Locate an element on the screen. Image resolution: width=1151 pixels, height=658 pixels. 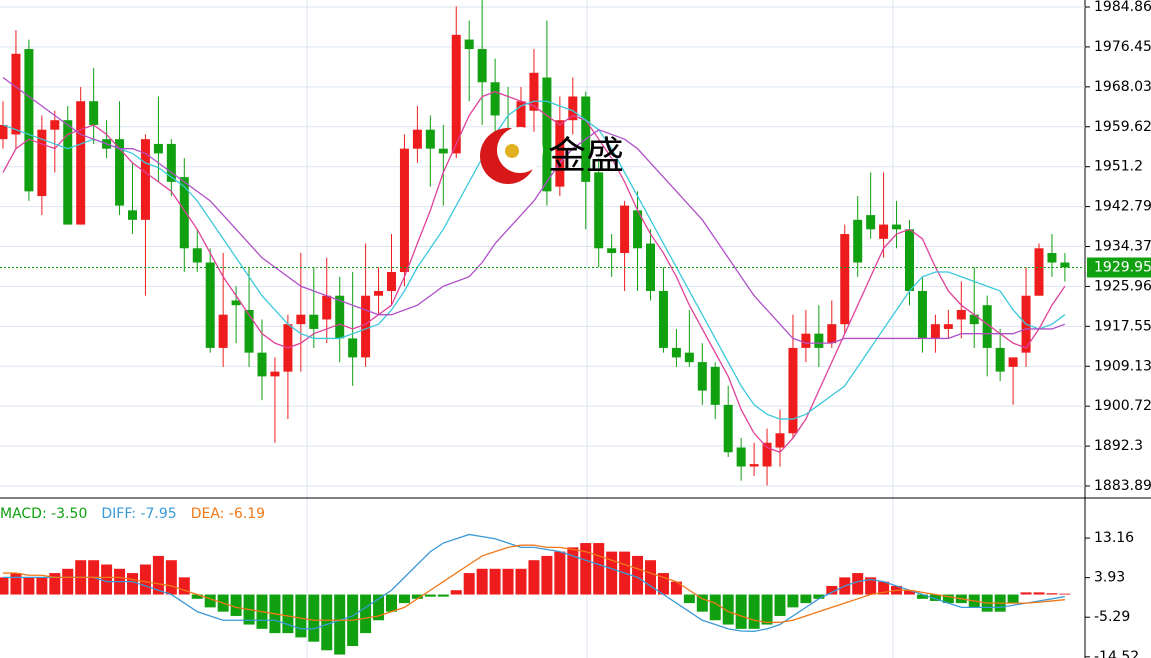
y-tick-label: 1968.03 is located at coordinates (1122, 87).